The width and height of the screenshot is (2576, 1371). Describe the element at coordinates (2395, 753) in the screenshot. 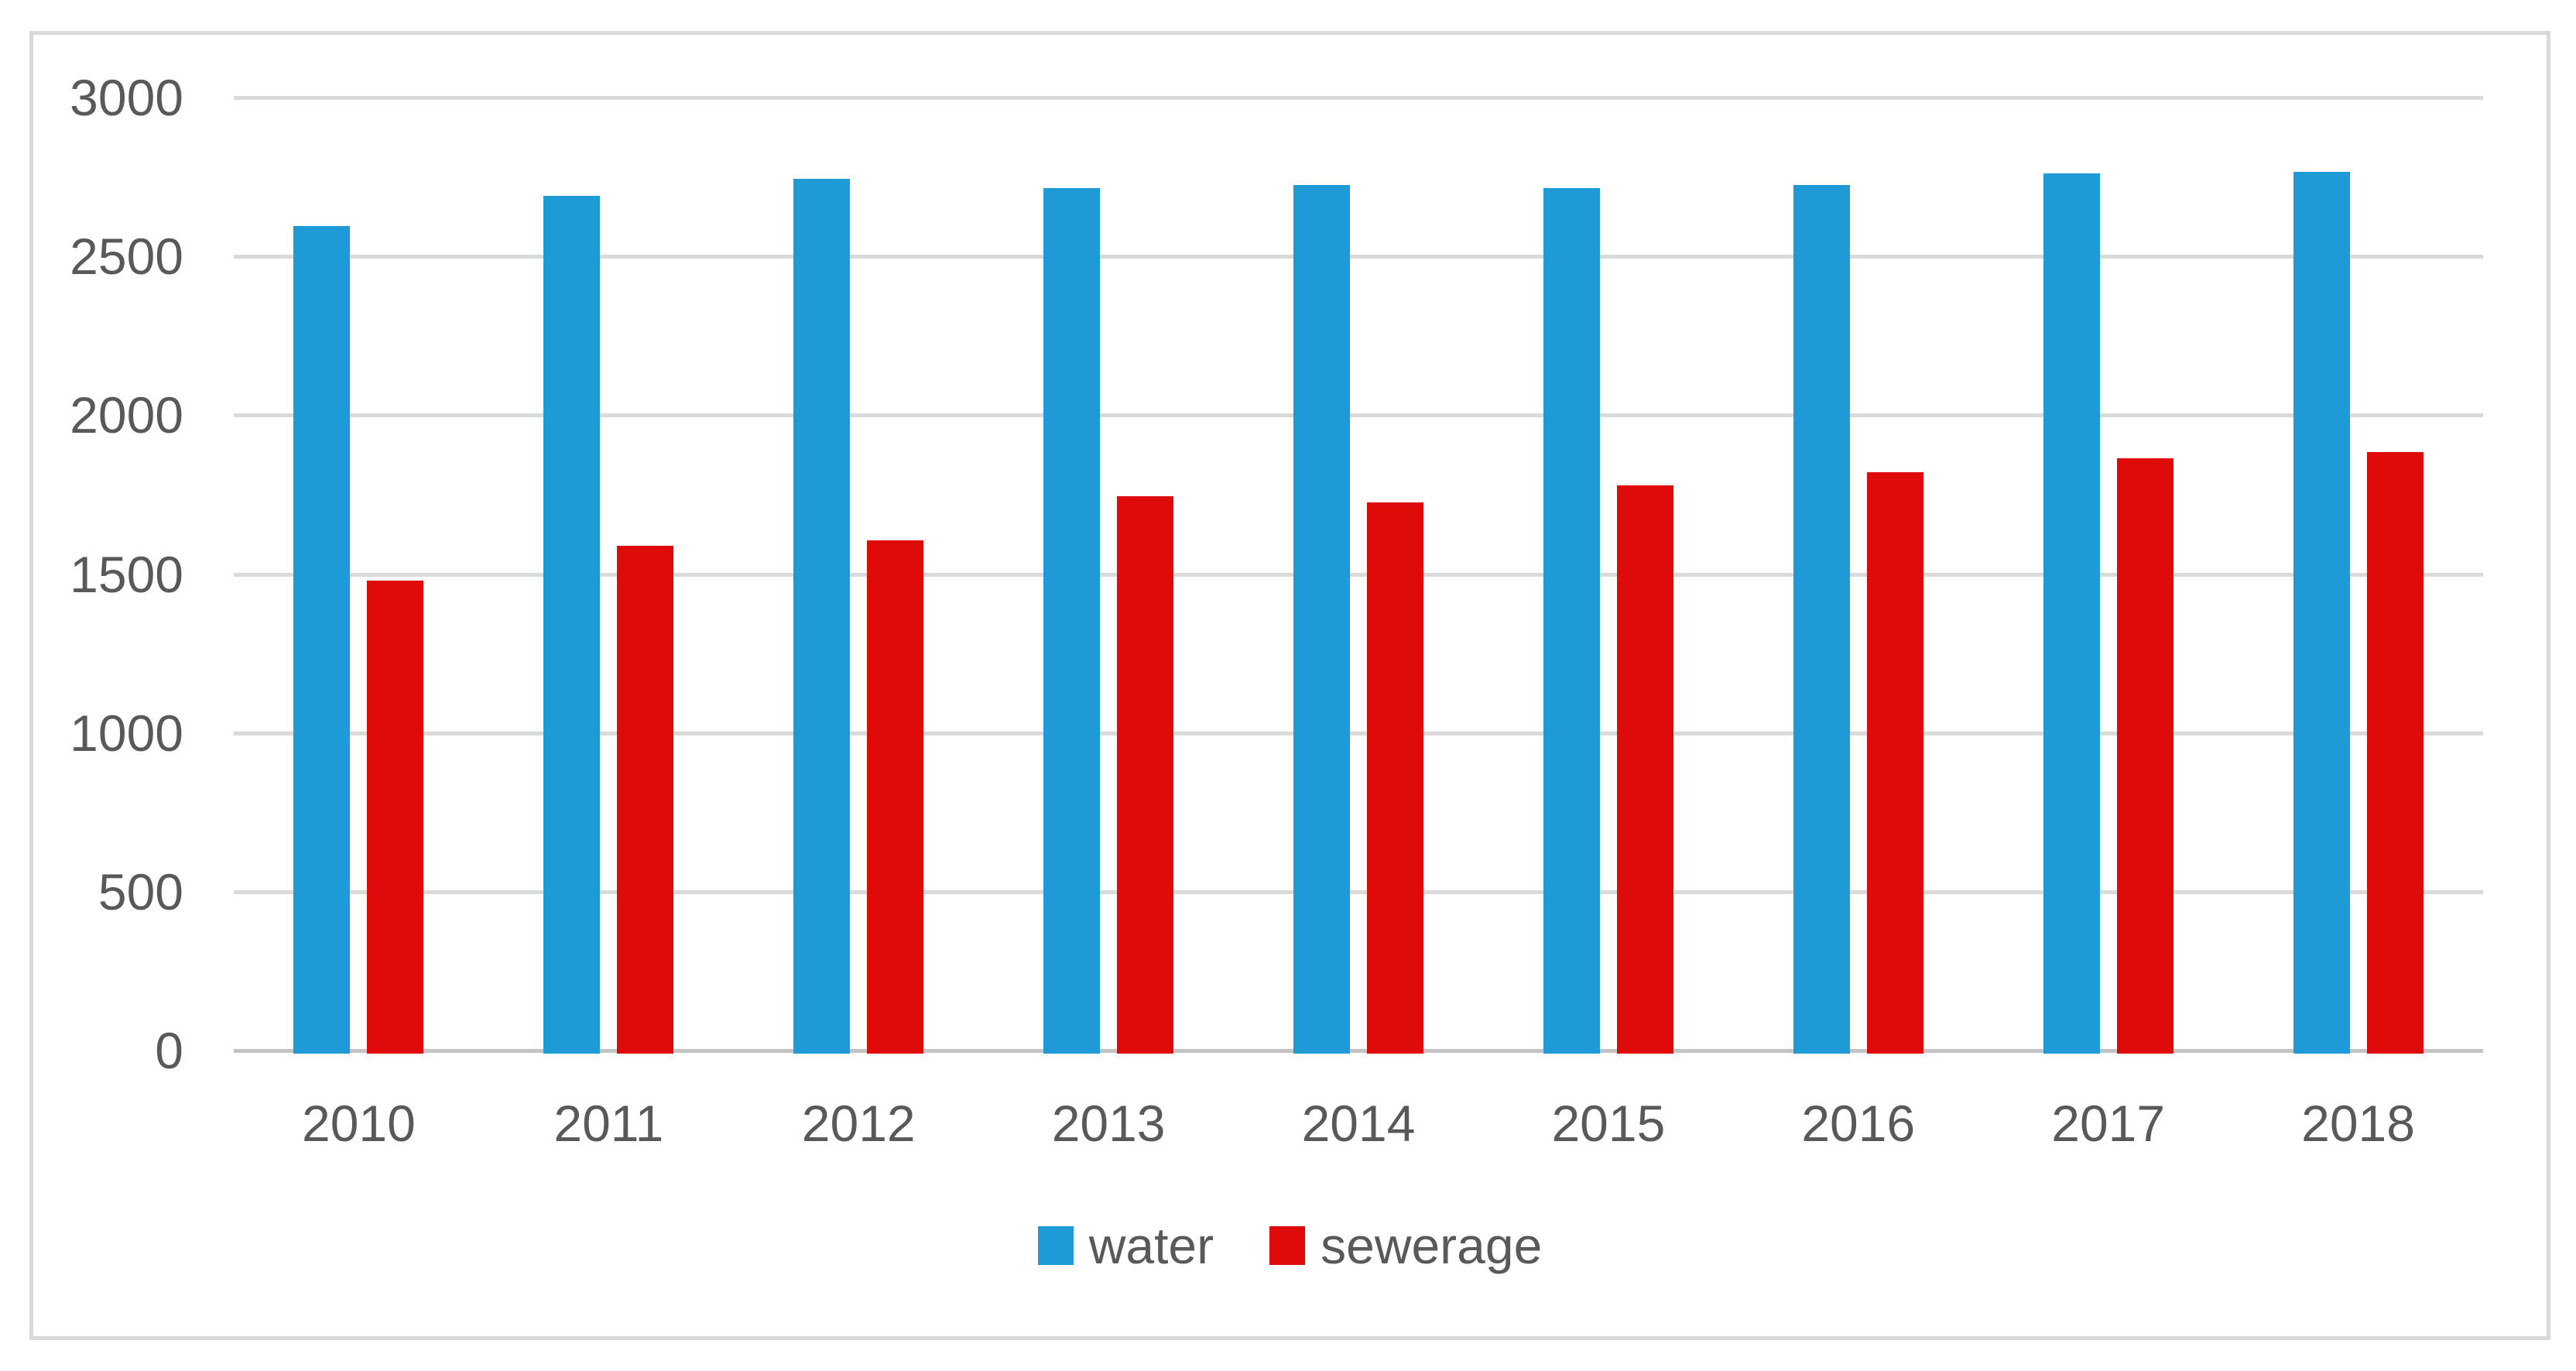

I see `bar-sewerage-2018` at that location.